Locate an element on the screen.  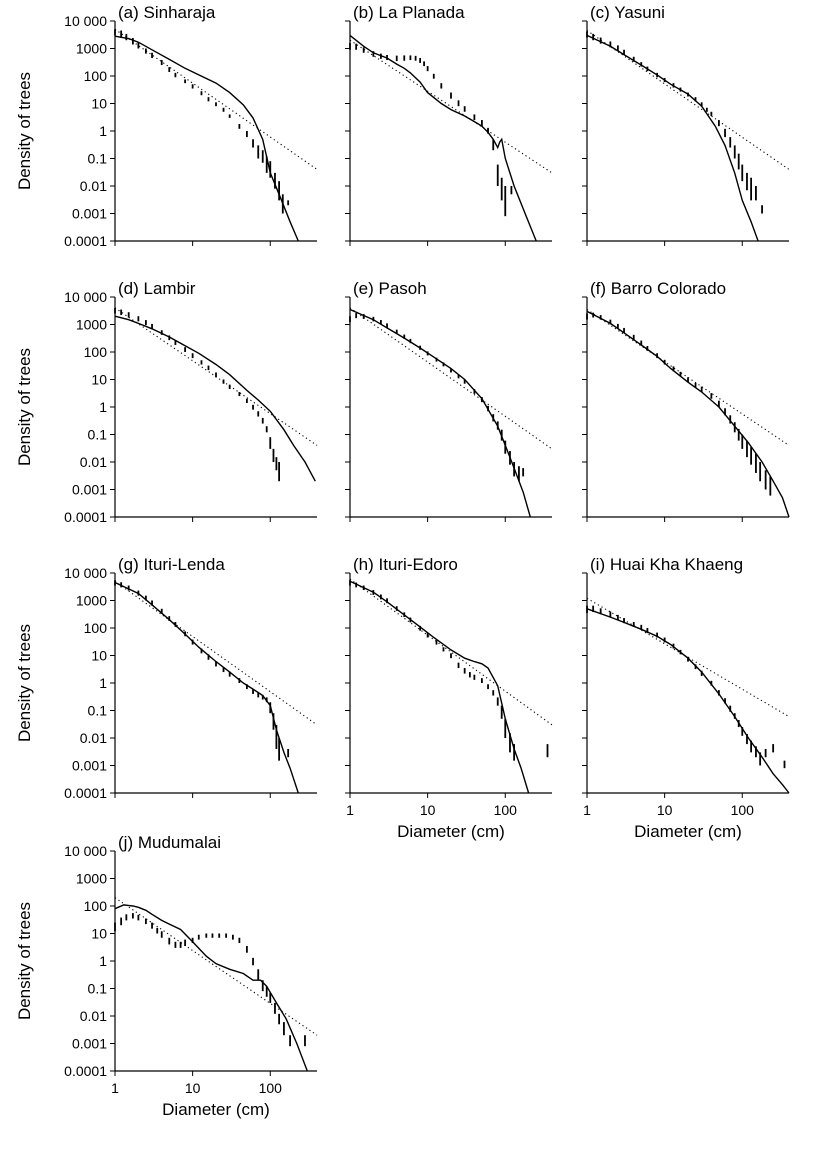
panel-title: (j) Mudumalai is located at coordinates (169, 842).